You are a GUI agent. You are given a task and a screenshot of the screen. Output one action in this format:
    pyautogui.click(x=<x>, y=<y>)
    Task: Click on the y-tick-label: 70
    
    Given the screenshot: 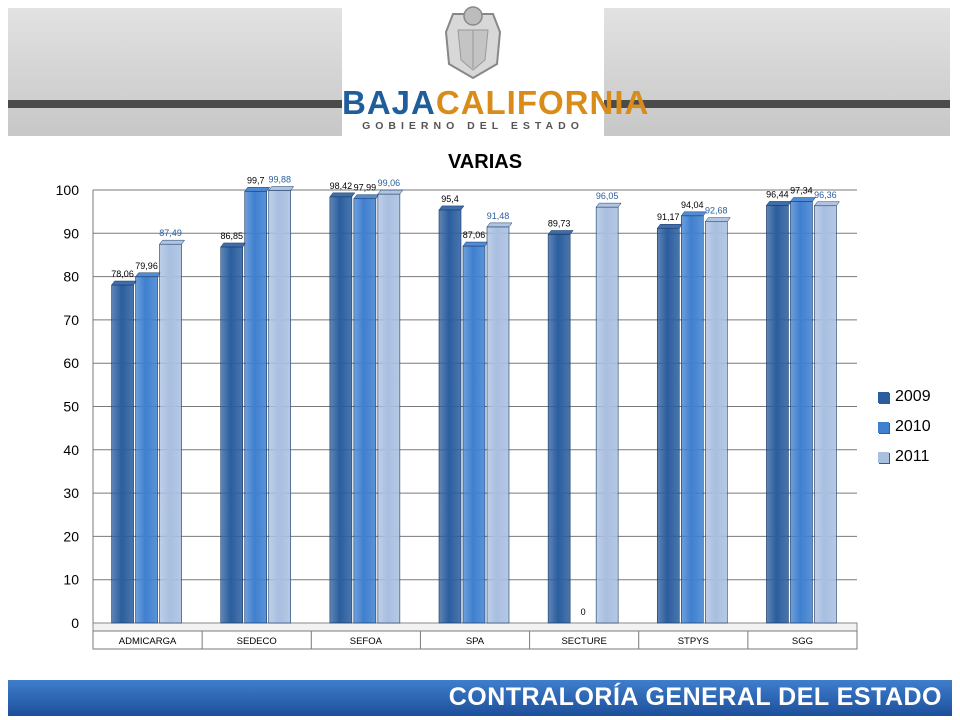 What is the action you would take?
    pyautogui.click(x=71, y=320)
    